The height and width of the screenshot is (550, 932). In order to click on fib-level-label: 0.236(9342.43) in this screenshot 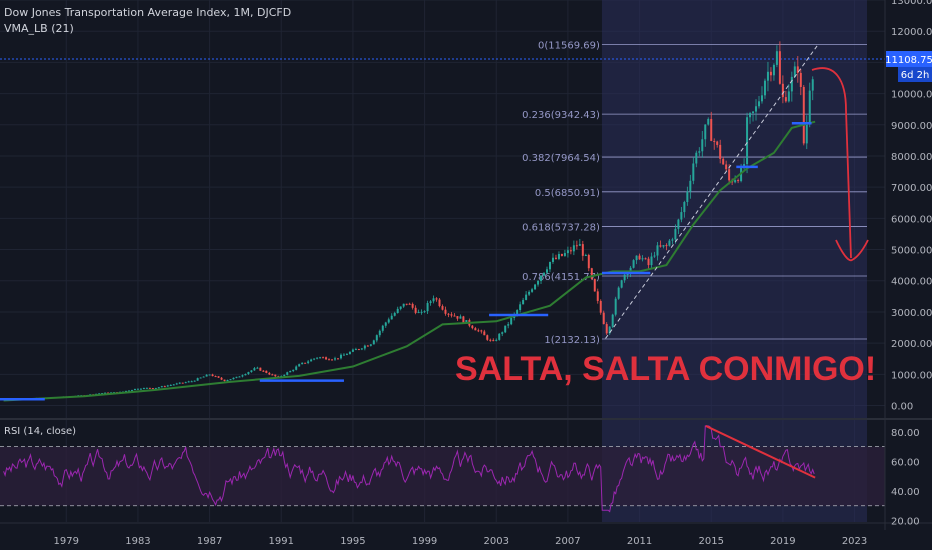, I will do `click(561, 115)`.